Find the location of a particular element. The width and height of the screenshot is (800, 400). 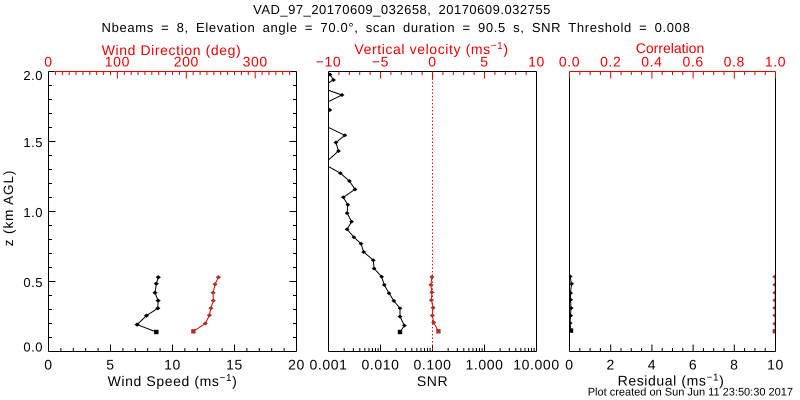

svg-text: Vertical velocity (ms−1) is located at coordinates (431, 49).